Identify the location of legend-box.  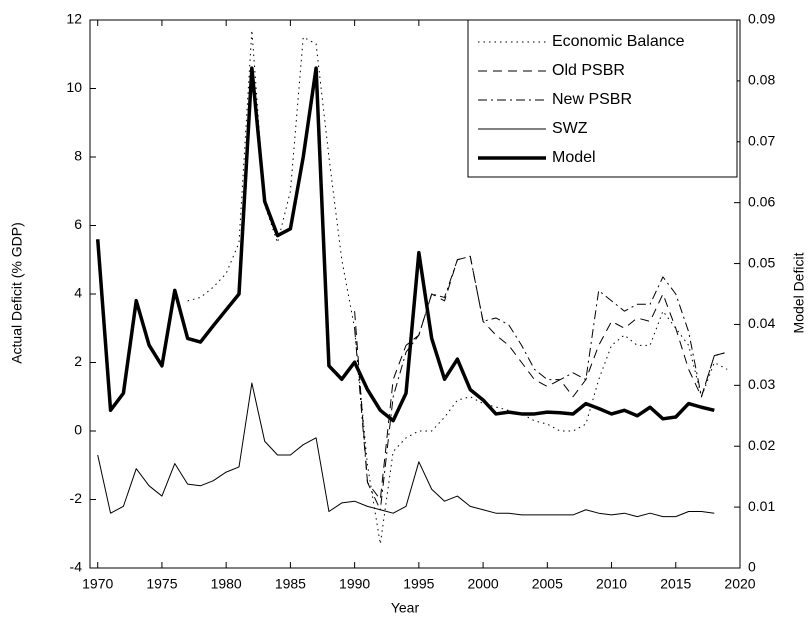
(602, 98).